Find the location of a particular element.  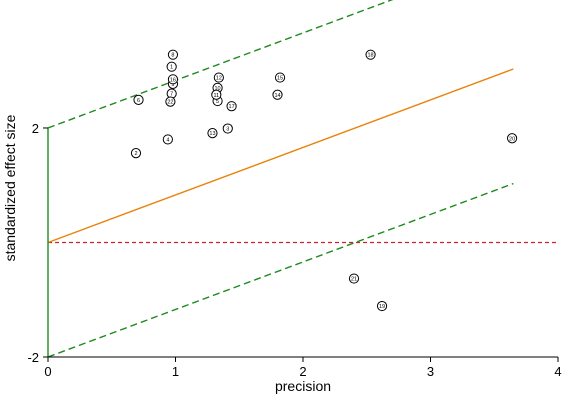

data-point-label: 11 is located at coordinates (216, 96).